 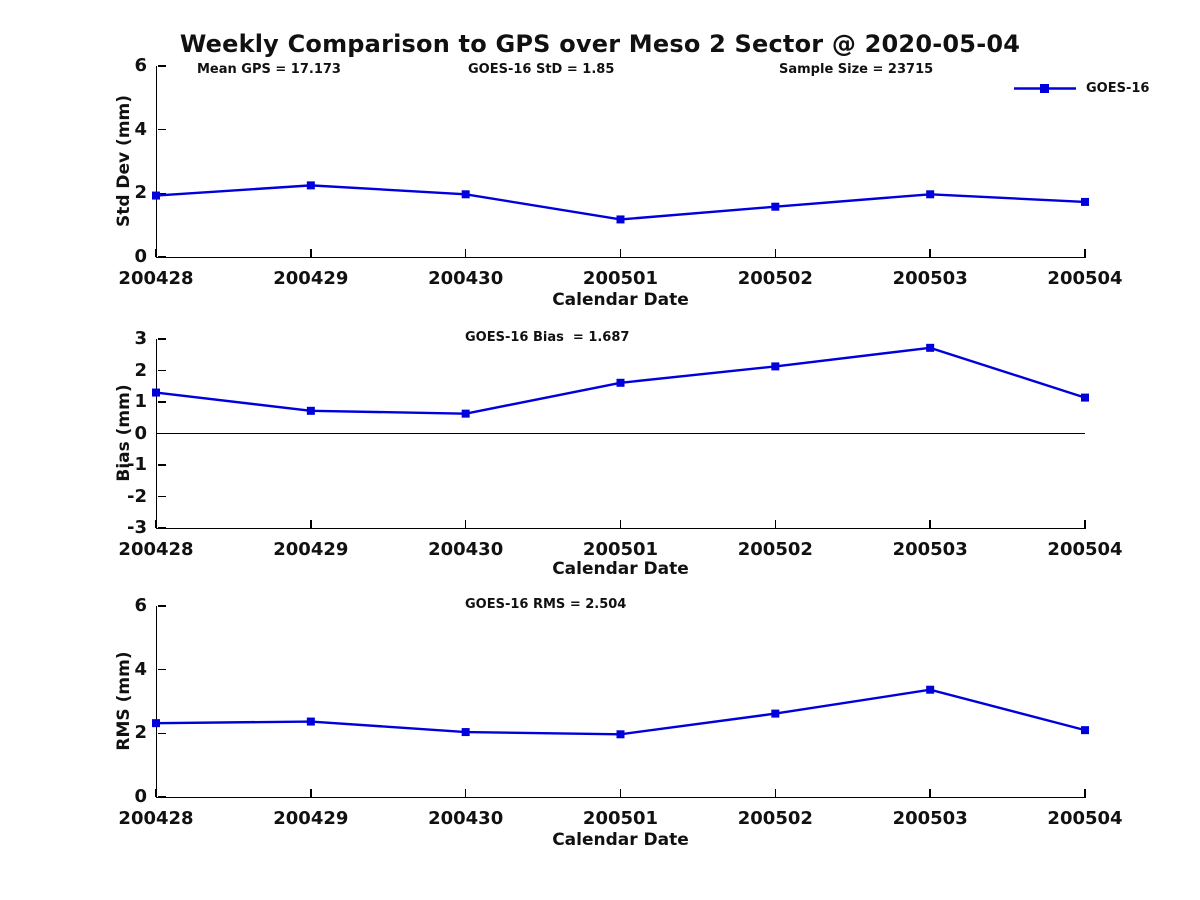 What do you see at coordinates (124, 161) in the screenshot?
I see `y-axis-label-std-dev: Std Dev (mm)` at bounding box center [124, 161].